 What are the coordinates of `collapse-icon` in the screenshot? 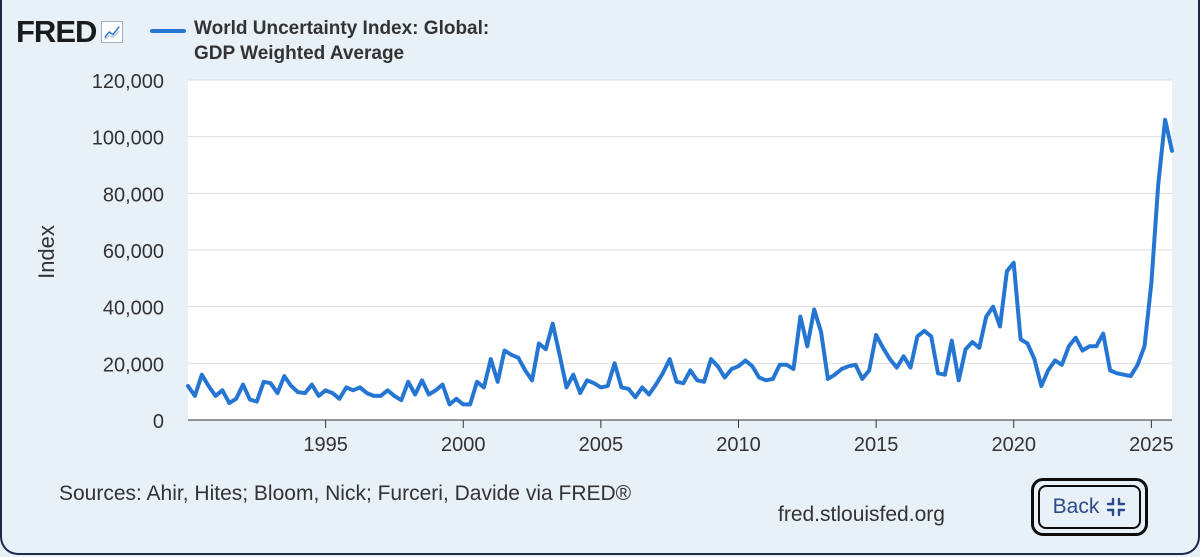 It's located at (1116, 507).